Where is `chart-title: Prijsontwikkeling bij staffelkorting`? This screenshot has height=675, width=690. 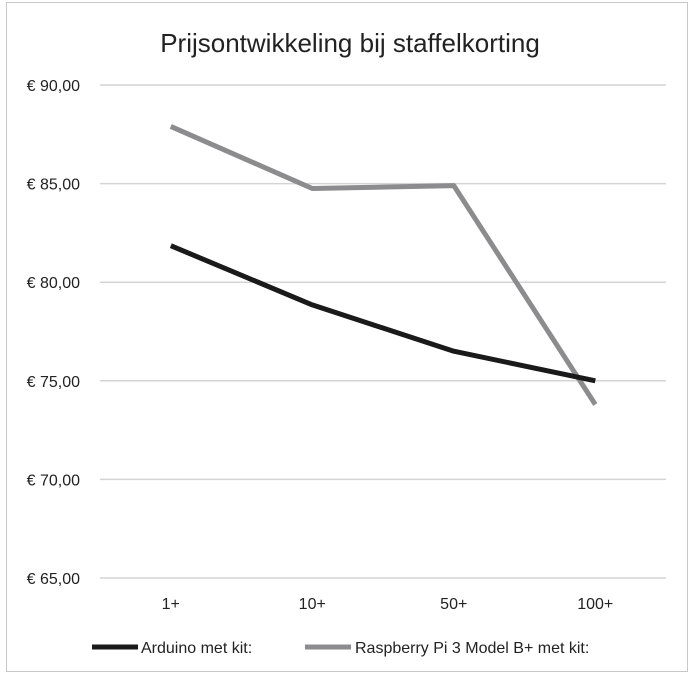
chart-title: Prijsontwikkeling bij staffelkorting is located at coordinates (350, 43).